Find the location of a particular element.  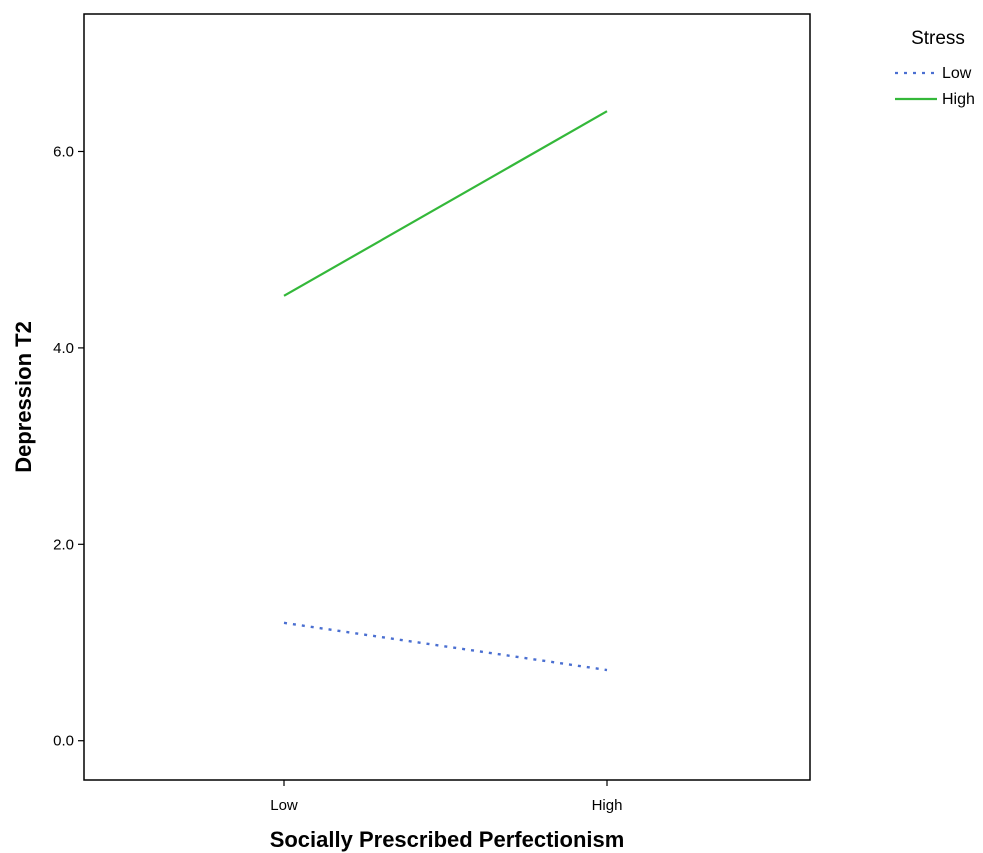

legend-label-low: Low is located at coordinates (957, 73).